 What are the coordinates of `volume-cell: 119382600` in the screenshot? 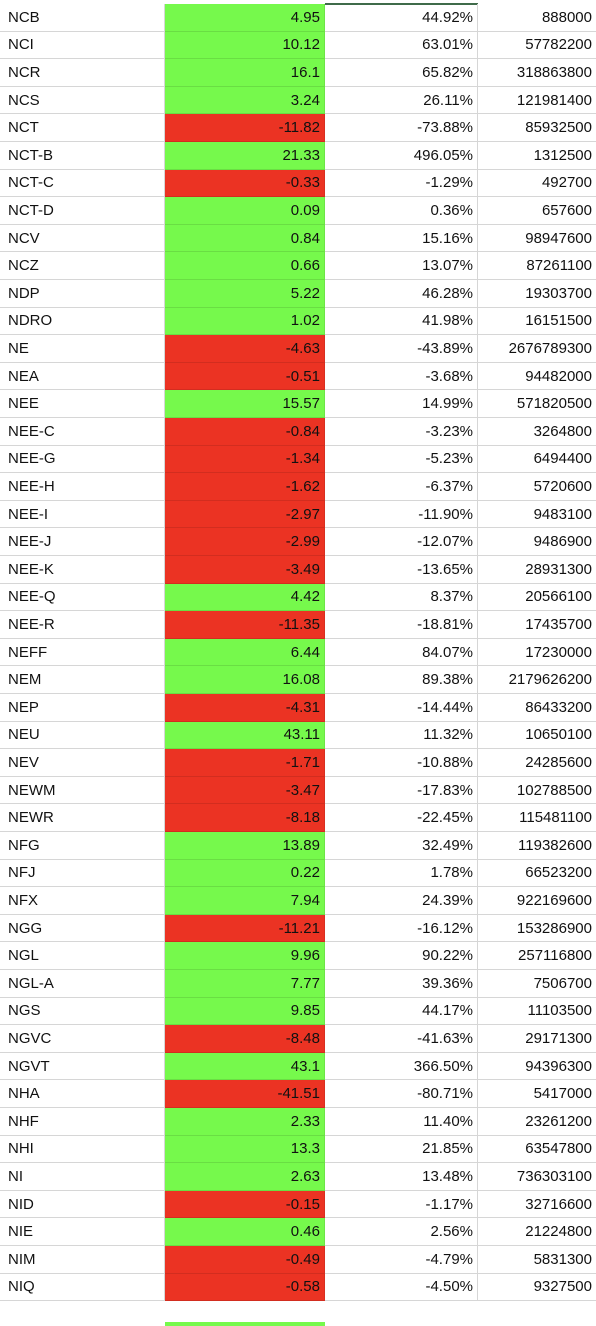 It's located at (537, 846).